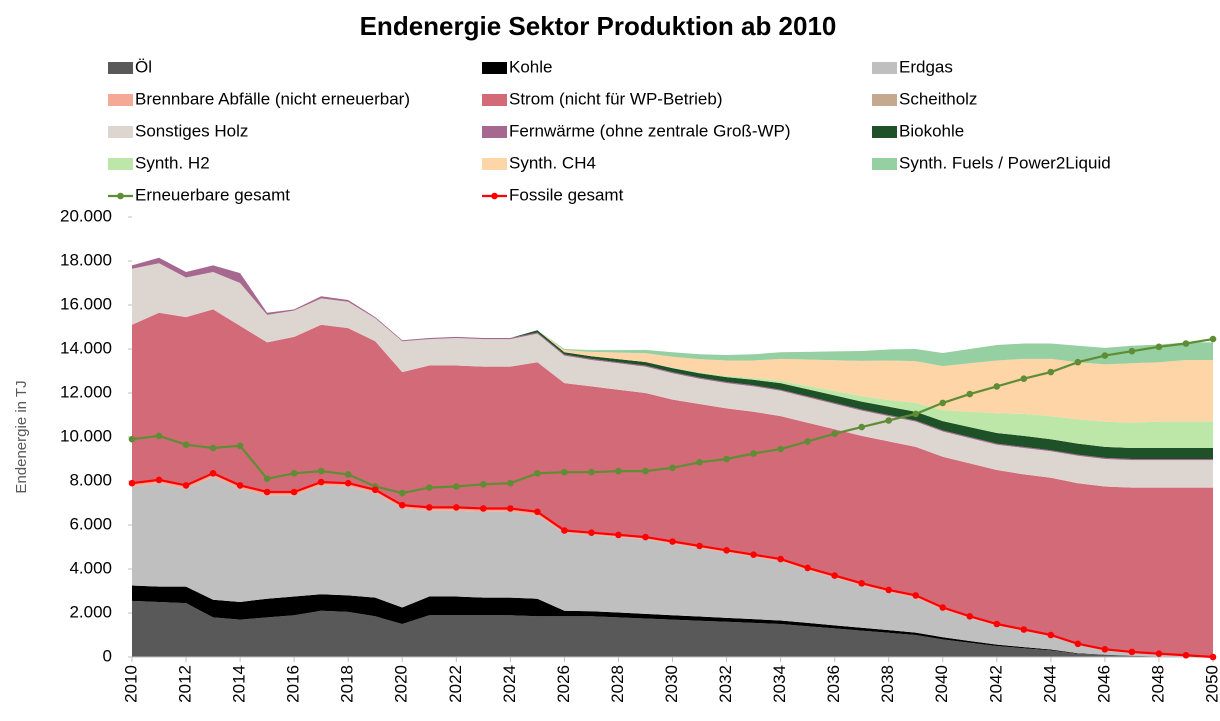  What do you see at coordinates (90, 523) in the screenshot?
I see `y-tick-label: 6.000` at bounding box center [90, 523].